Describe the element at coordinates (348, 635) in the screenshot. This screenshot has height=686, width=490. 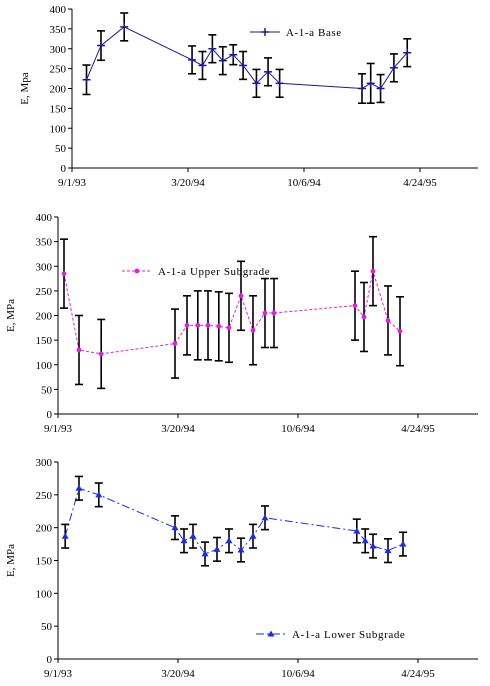
I see `legend-label: A-1-a Lower Subgrade` at that location.